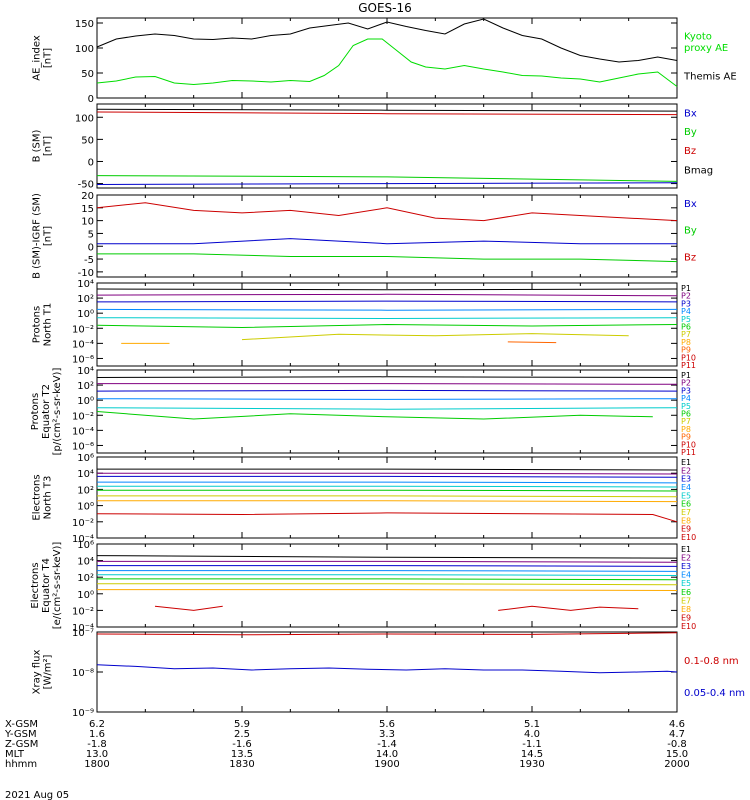  What do you see at coordinates (698, 37) in the screenshot?
I see `legend-entry: Kyoto` at bounding box center [698, 37].